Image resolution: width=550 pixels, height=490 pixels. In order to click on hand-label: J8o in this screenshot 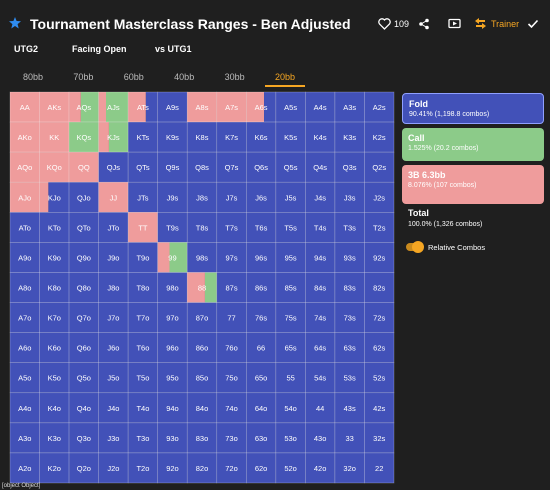, I will do `click(113, 288)`.